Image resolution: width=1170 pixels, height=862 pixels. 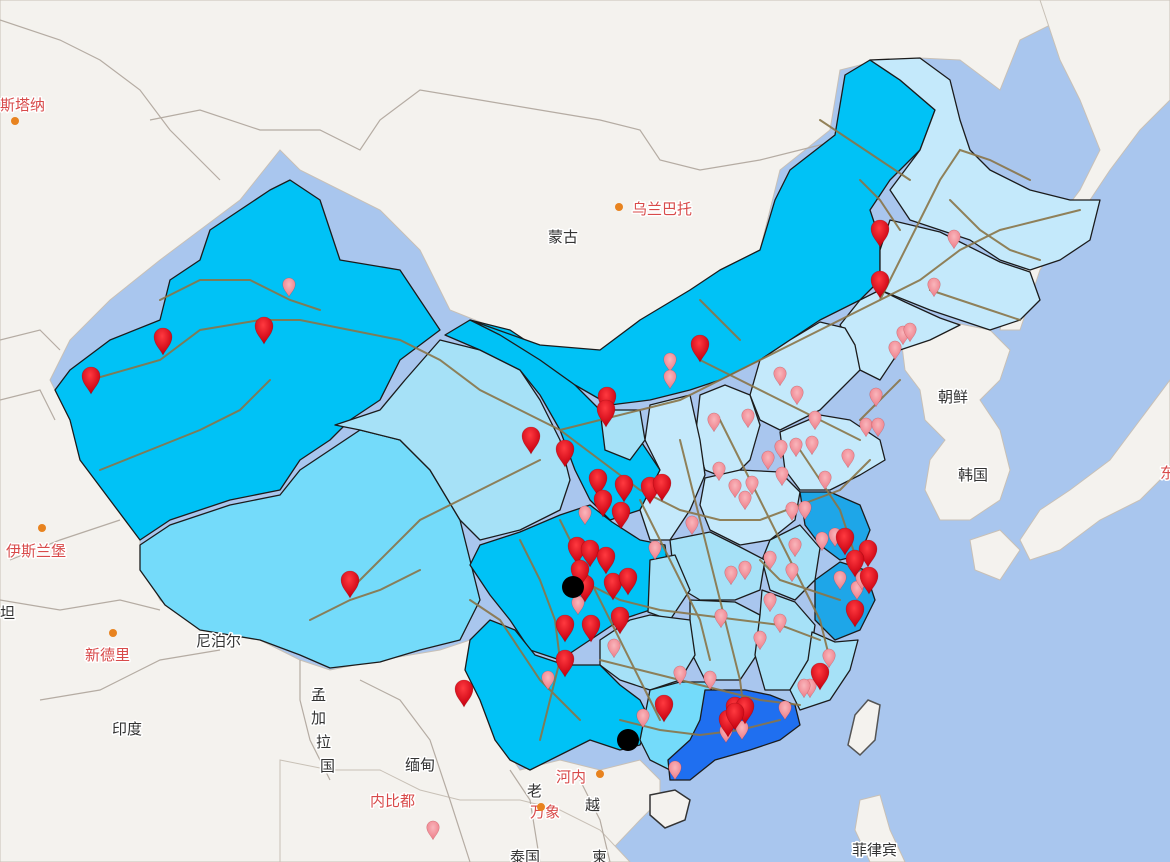 What do you see at coordinates (42, 528) in the screenshot?
I see `capital-dot-islamabad` at bounding box center [42, 528].